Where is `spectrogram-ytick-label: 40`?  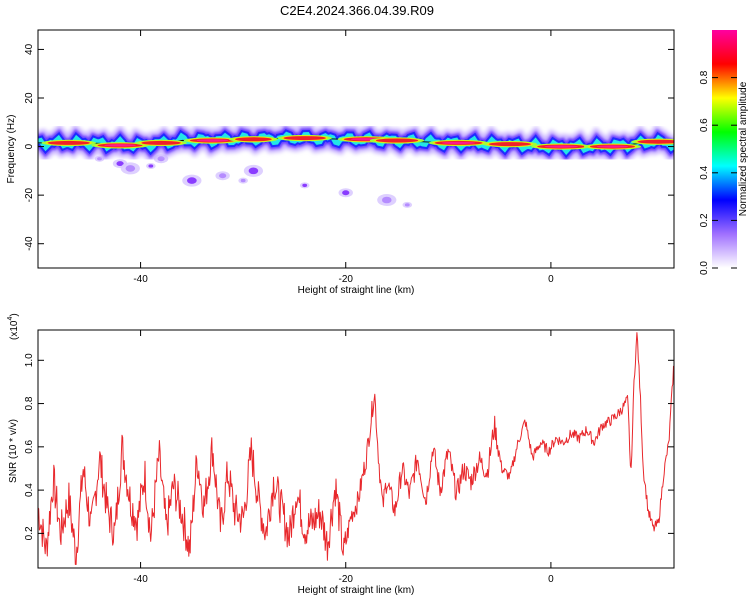
spectrogram-ytick-label: 40 is located at coordinates (29, 49).